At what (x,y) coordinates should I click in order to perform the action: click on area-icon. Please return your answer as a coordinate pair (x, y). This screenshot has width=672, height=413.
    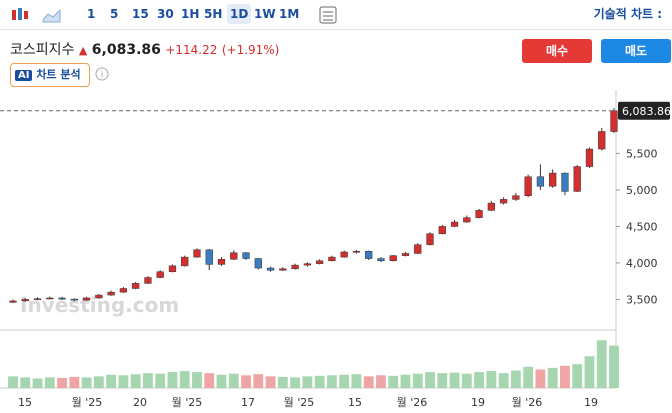
    Looking at the image, I should click on (52, 15).